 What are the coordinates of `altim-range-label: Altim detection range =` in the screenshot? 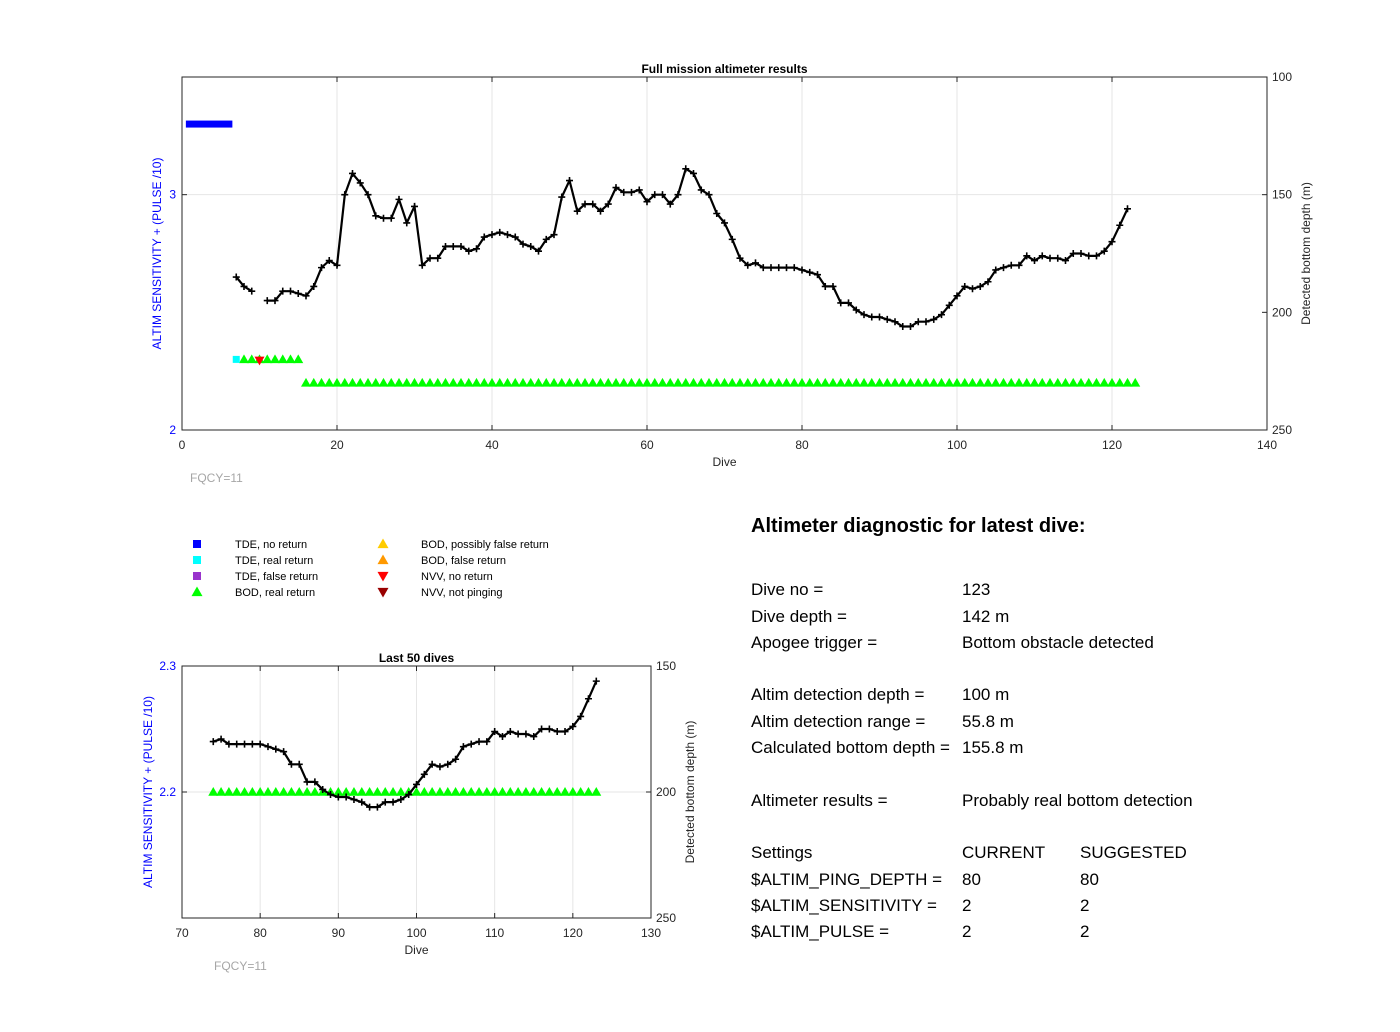 It's located at (838, 721).